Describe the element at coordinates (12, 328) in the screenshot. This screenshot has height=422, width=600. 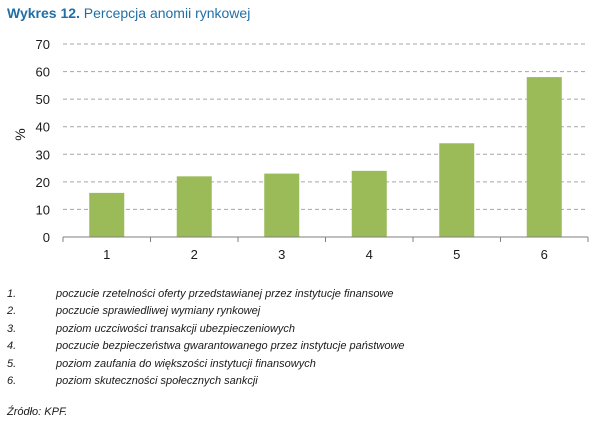
I see `legend-item-number: 3.` at that location.